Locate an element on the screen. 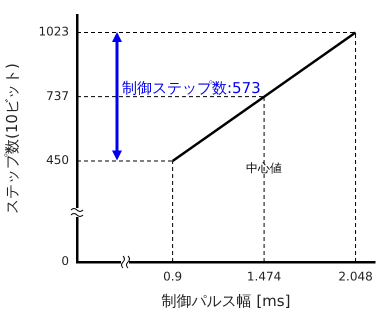  y-tick-label: 0 is located at coordinates (65, 261).